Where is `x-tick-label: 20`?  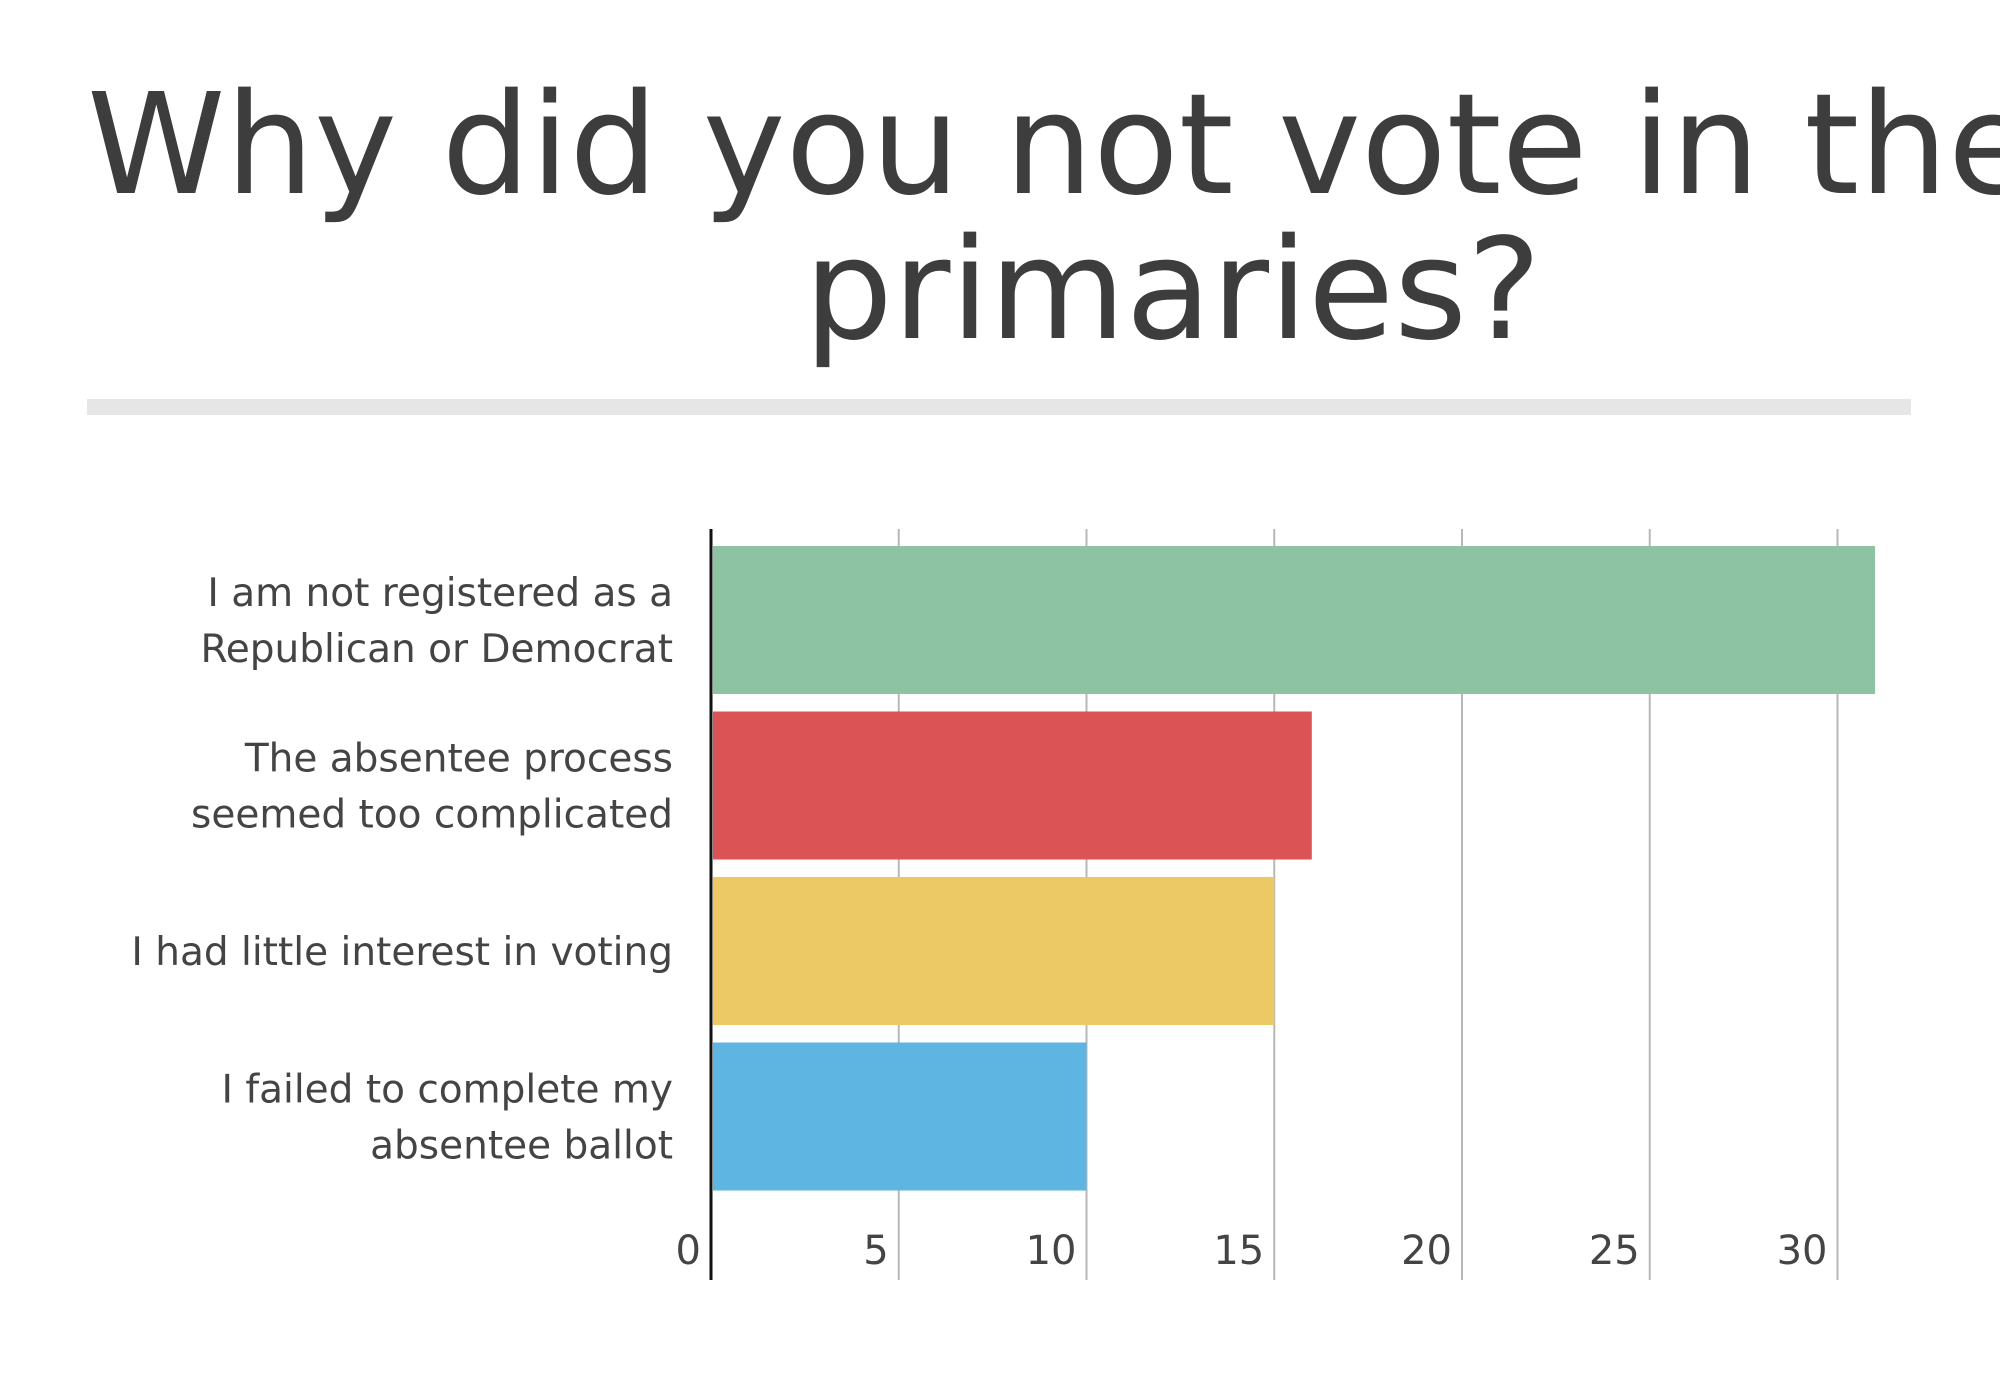
x-tick-label: 20 is located at coordinates (1426, 1251).